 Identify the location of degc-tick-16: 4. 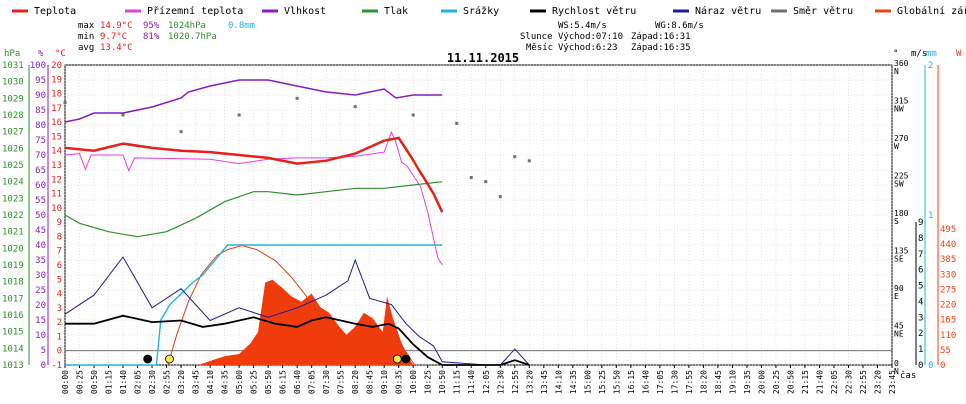
(59, 295).